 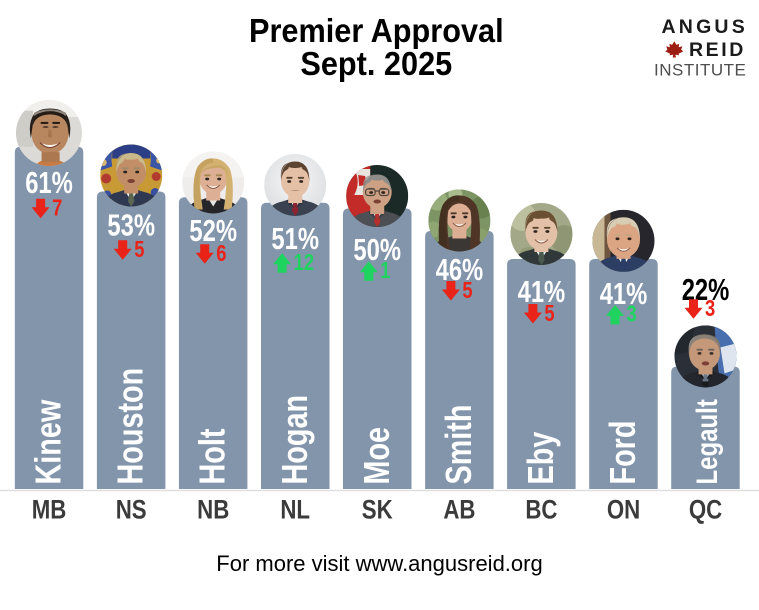 I want to click on svg-text: Legault, so click(x=706, y=441).